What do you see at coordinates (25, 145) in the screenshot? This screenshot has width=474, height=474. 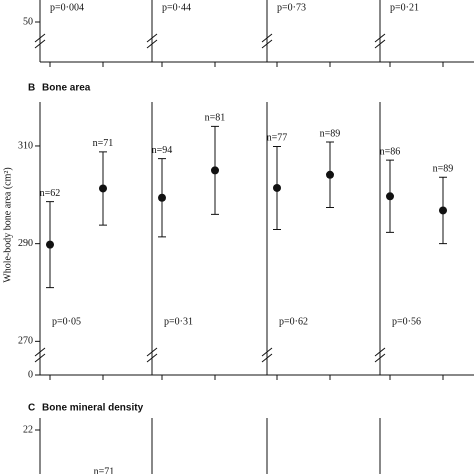 I see `y-tick-label: 310` at bounding box center [25, 145].